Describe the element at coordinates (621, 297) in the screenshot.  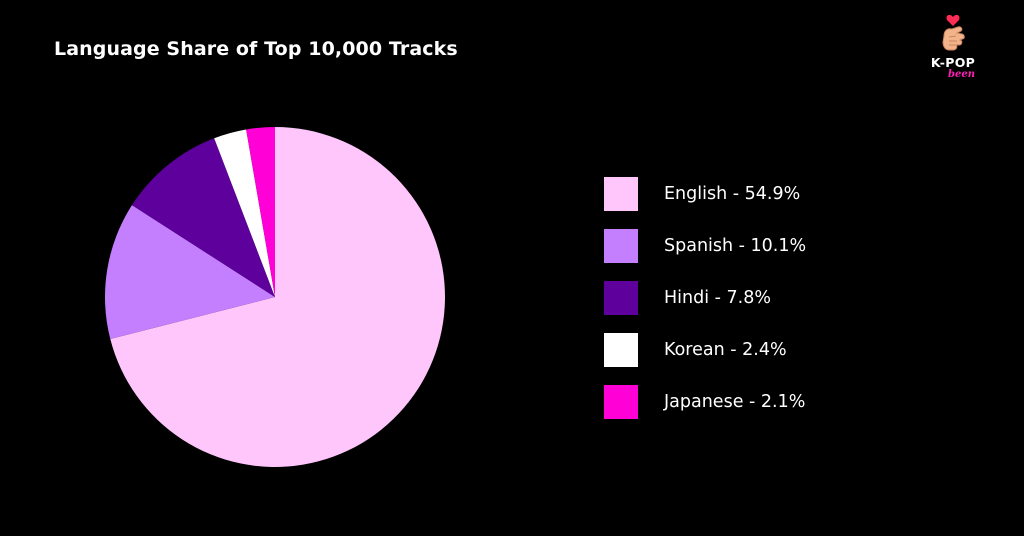
I see `legend-swatch-hindi` at that location.